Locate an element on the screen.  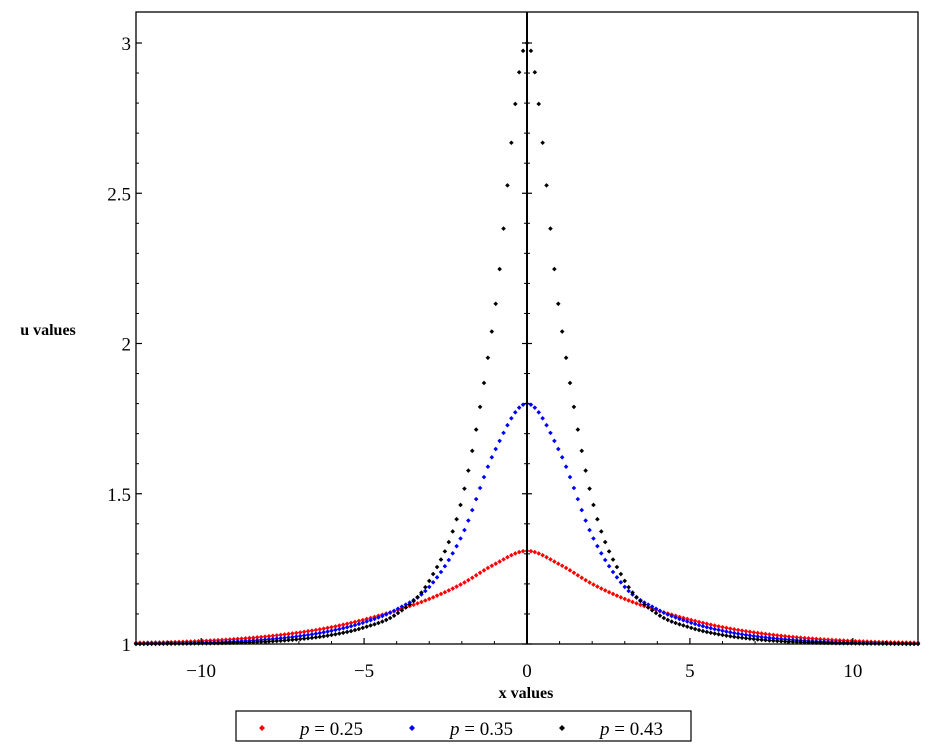
y-tick-label: 1.5 is located at coordinates (119, 495).